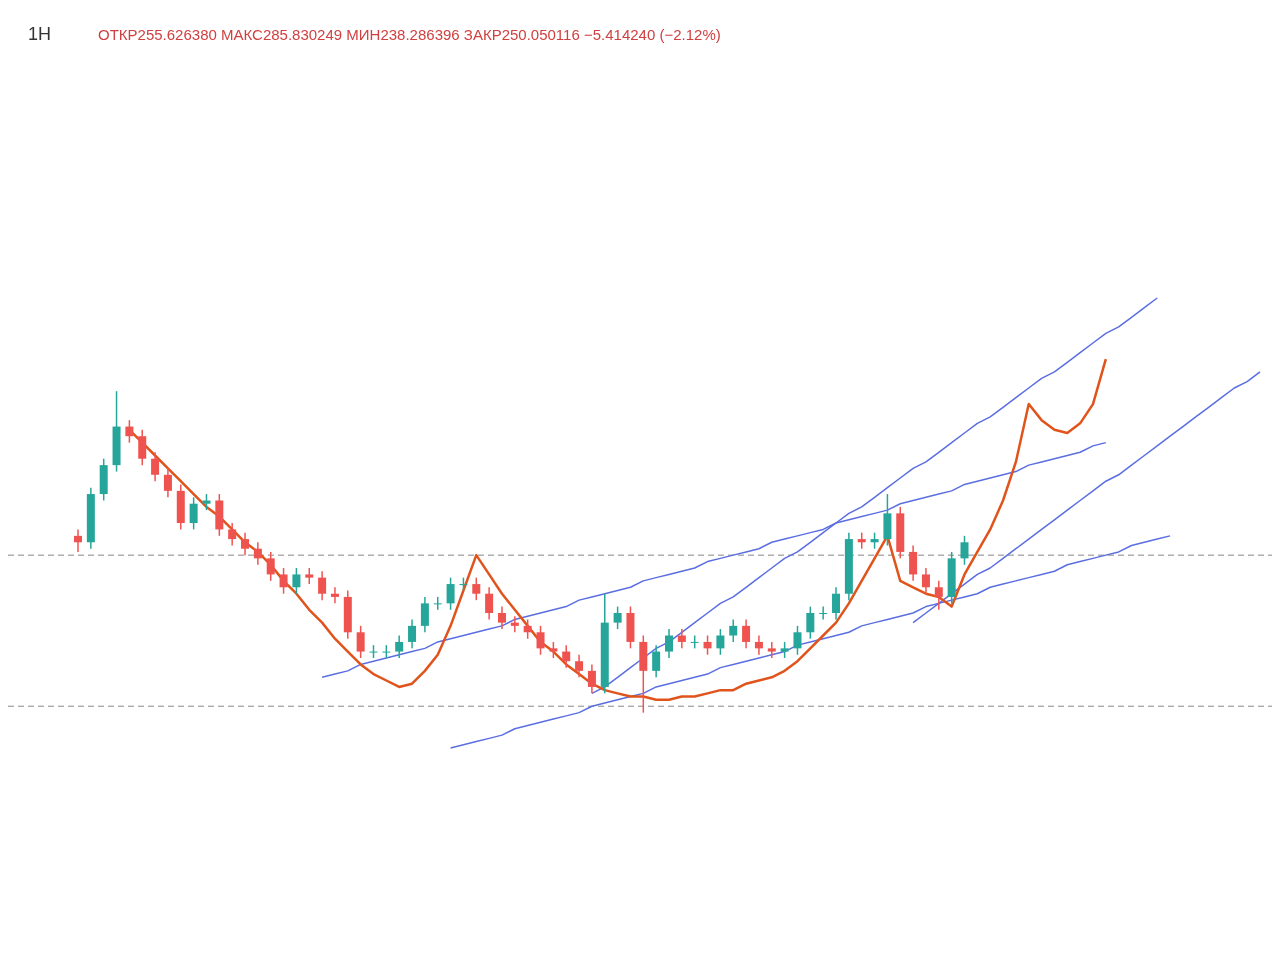 This screenshot has height=960, width=1280. I want to click on chart-title: 1H, so click(40, 34).